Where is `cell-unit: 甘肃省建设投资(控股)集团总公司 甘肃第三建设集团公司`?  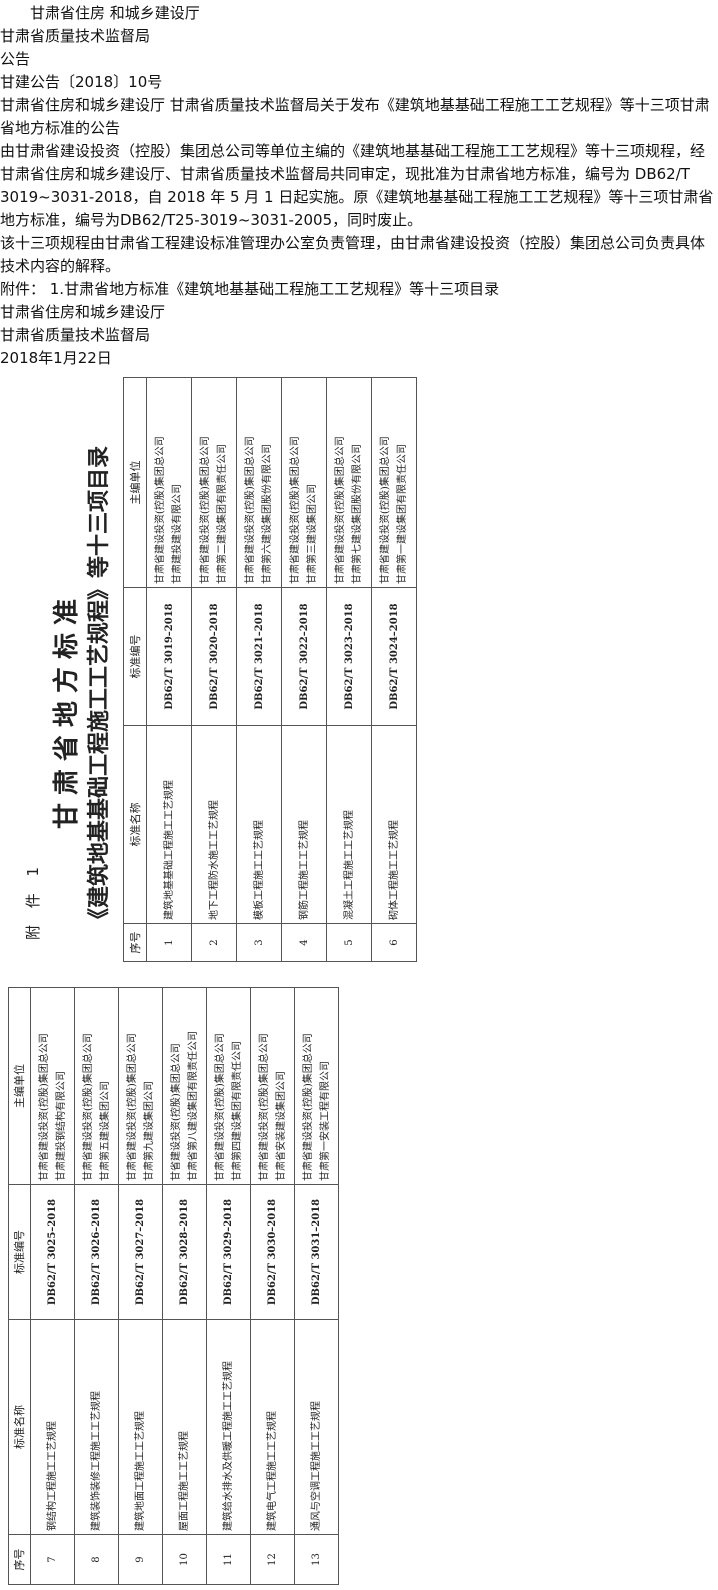
cell-unit: 甘肃省建设投资(控股)集团总公司 甘肃第三建设集团公司 is located at coordinates (304, 482).